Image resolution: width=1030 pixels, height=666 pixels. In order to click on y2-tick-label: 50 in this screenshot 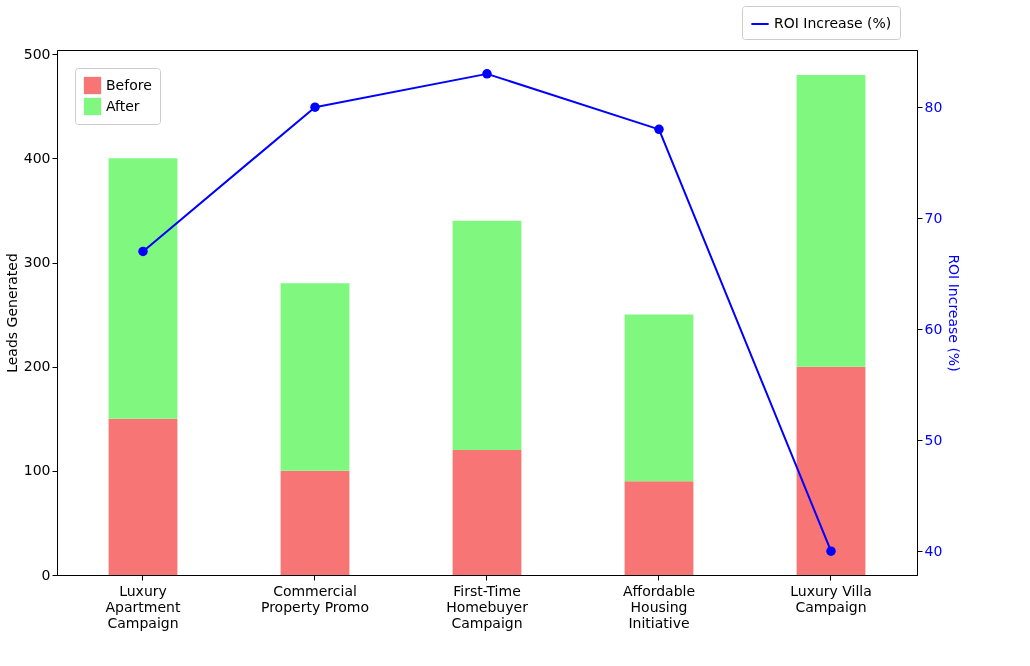, I will do `click(933, 439)`.